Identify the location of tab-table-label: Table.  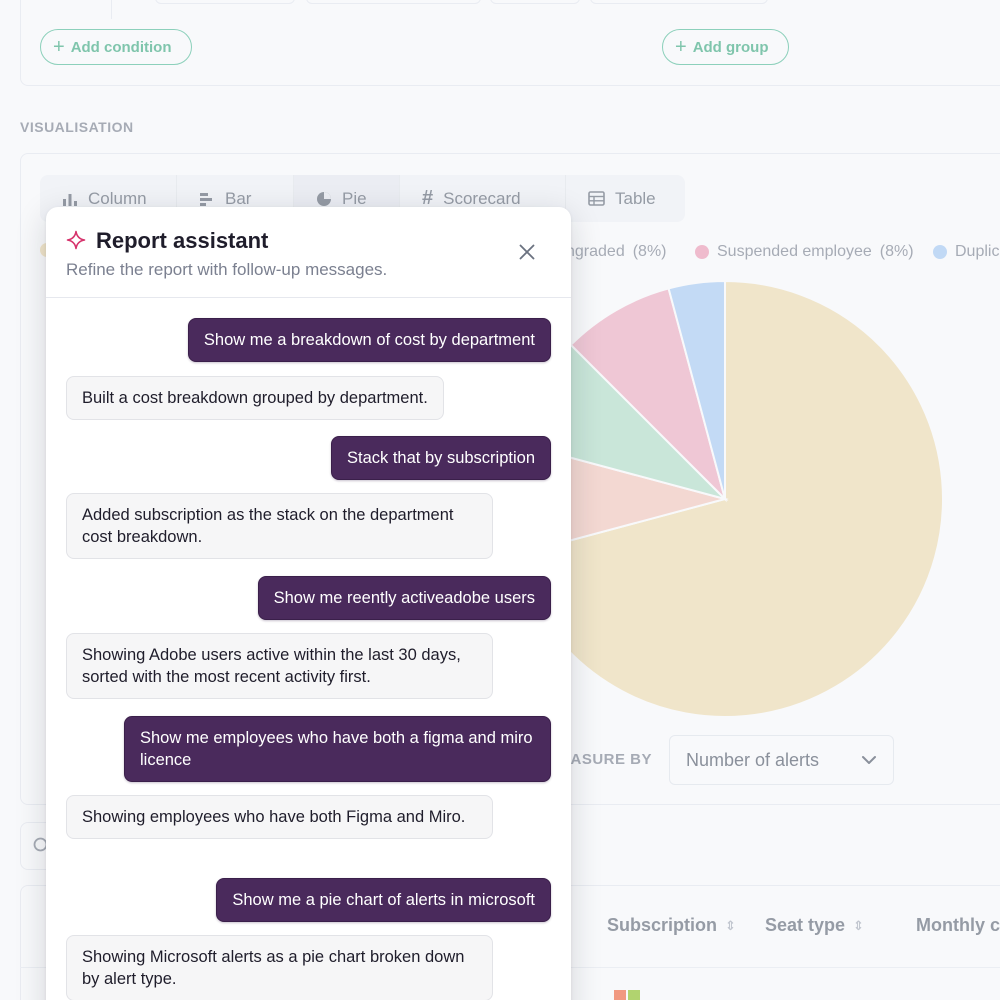
(635, 198).